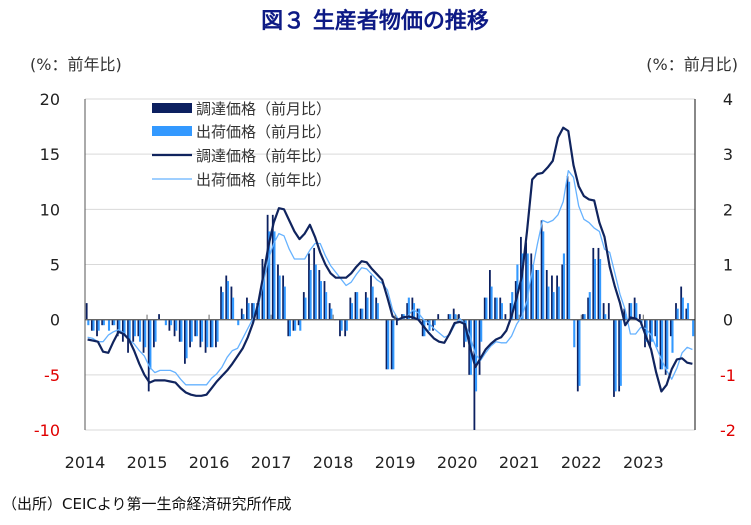 Image resolution: width=751 pixels, height=525 pixels. Describe the element at coordinates (728, 99) in the screenshot. I see `right-tick-label: 4` at that location.